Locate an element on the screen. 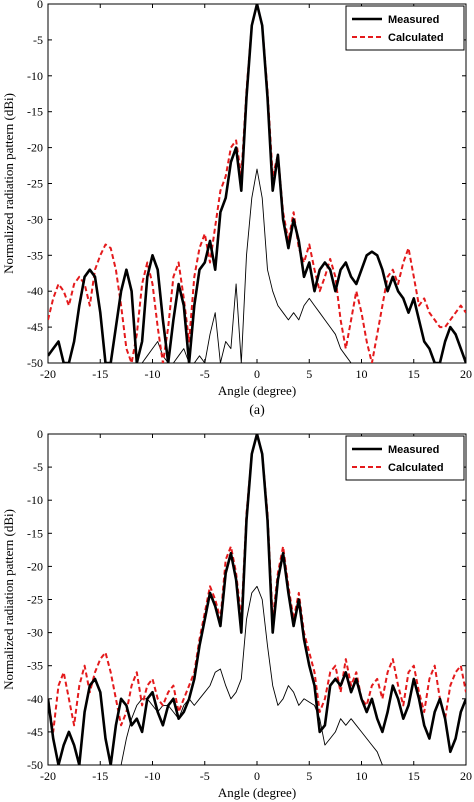  panel-caption: (a) is located at coordinates (257, 410).